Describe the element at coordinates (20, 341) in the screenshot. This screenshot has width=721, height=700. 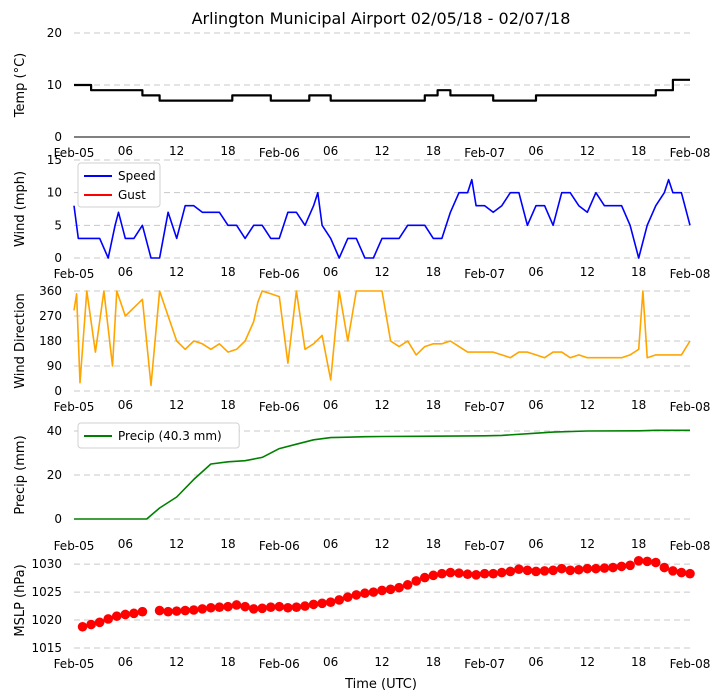
I see `y-axis-label: Wind Direction` at that location.